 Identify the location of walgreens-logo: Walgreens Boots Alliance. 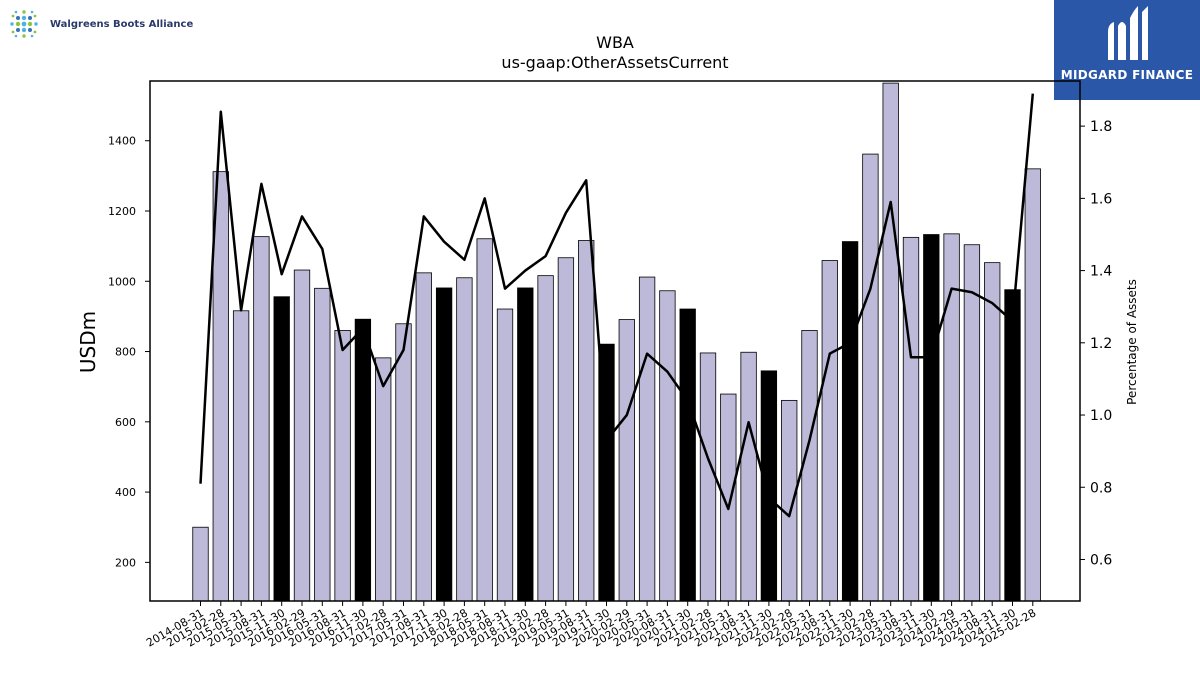
(98, 24).